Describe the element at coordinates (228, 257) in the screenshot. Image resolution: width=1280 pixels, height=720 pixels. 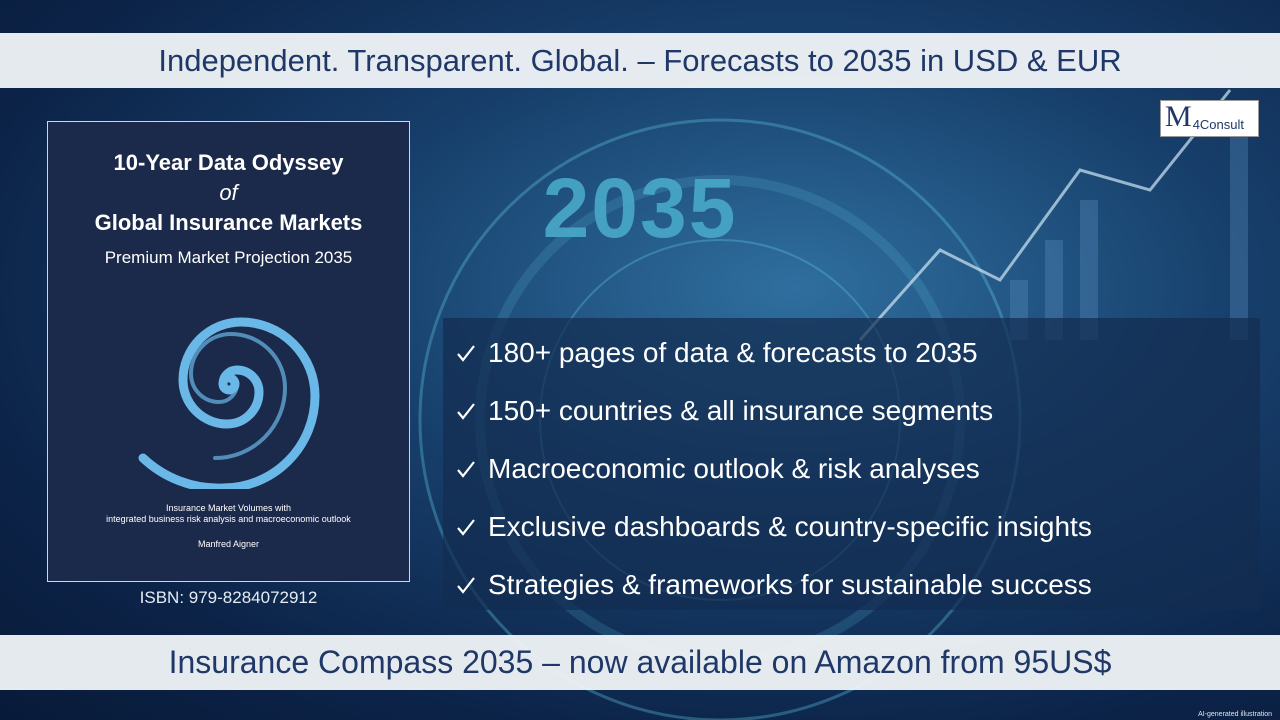
I see `book-subtitle: Premium Market Projection 2035` at that location.